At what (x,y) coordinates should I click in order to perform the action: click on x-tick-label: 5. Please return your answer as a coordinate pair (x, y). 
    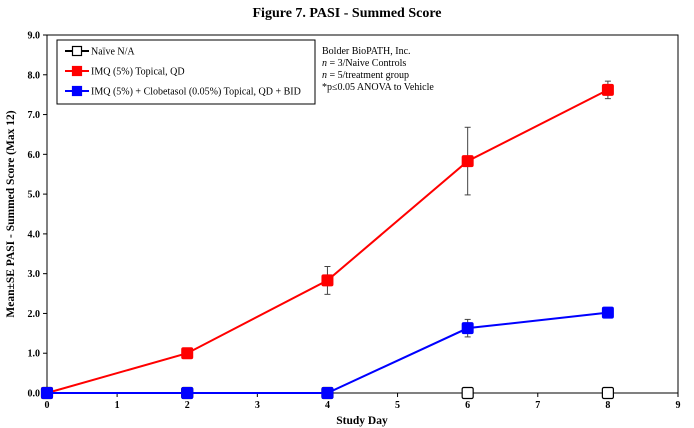
    Looking at the image, I should click on (397, 405).